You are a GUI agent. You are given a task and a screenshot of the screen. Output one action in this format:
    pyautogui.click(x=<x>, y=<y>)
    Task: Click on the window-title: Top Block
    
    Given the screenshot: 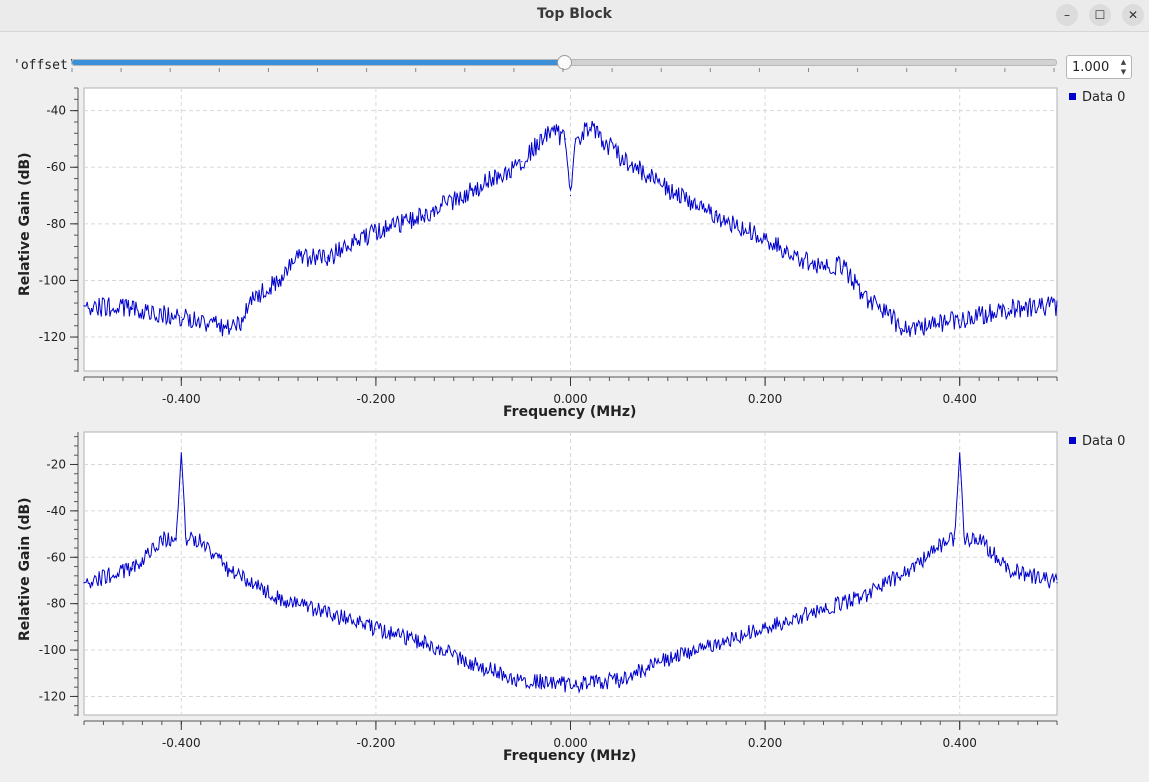 What is the action you would take?
    pyautogui.click(x=574, y=14)
    